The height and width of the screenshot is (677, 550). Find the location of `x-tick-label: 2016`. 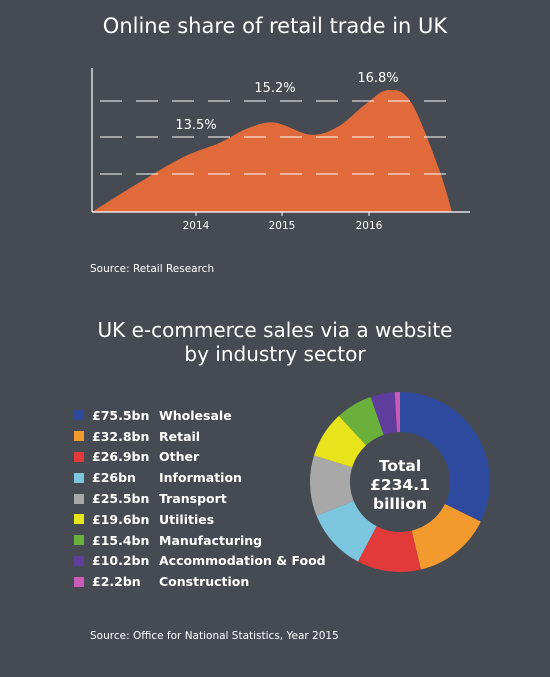

x-tick-label: 2016 is located at coordinates (369, 226).